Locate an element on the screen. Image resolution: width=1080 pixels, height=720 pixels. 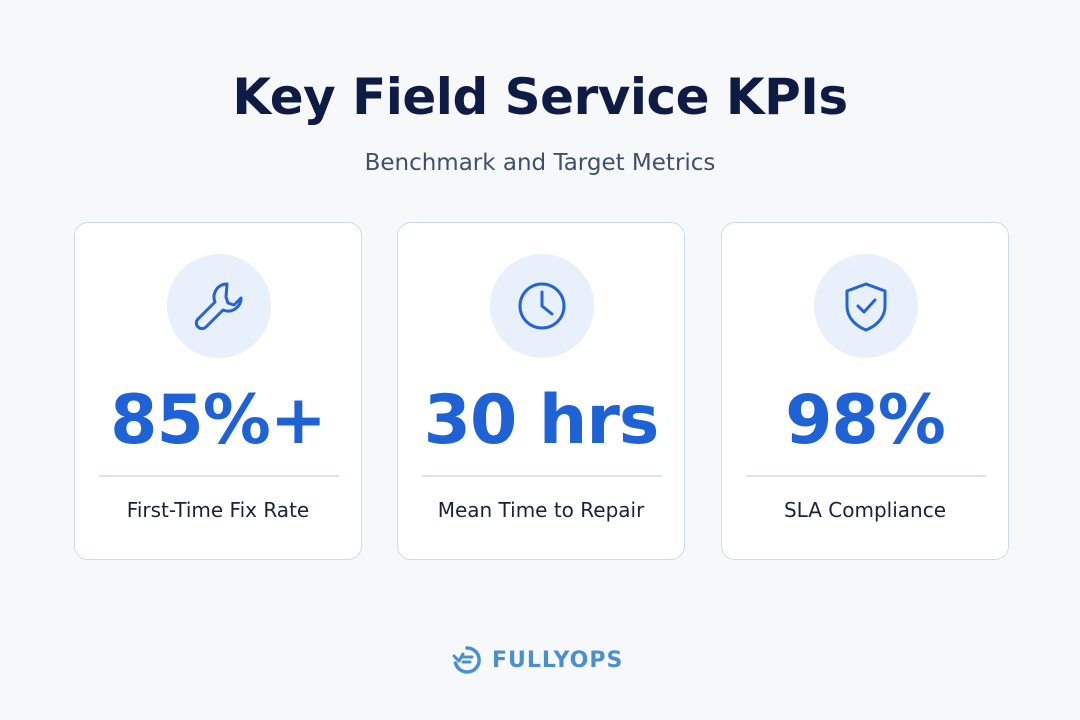
fullyops-logo-icon is located at coordinates (466, 660).